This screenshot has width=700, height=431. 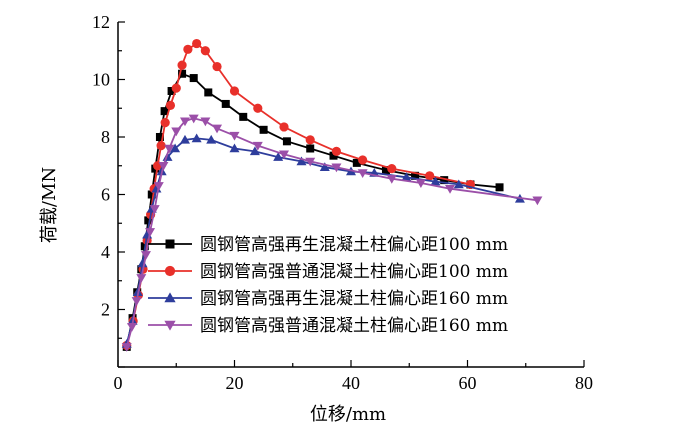 What do you see at coordinates (351, 383) in the screenshot?
I see `x-tick-label: 40` at bounding box center [351, 383].